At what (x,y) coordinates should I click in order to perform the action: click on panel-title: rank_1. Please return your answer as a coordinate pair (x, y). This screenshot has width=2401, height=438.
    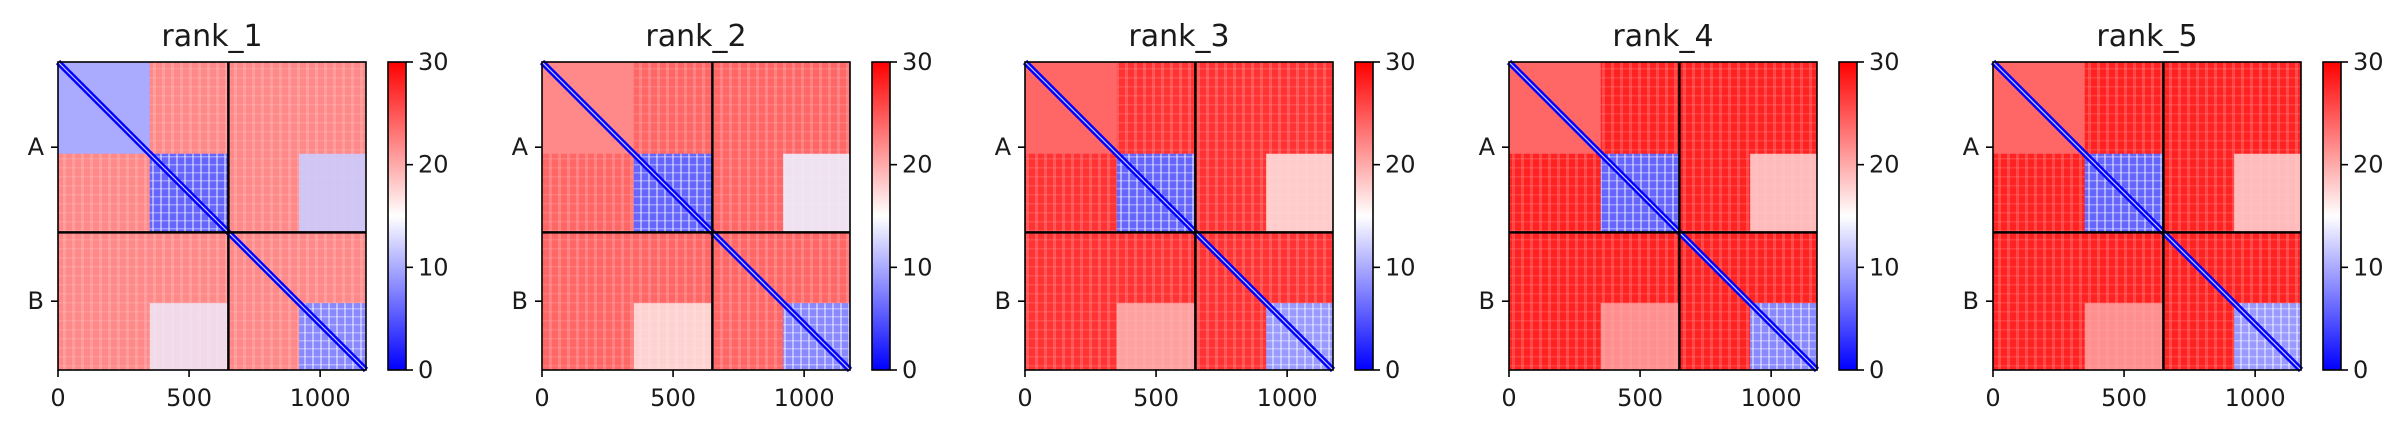
    Looking at the image, I should click on (211, 36).